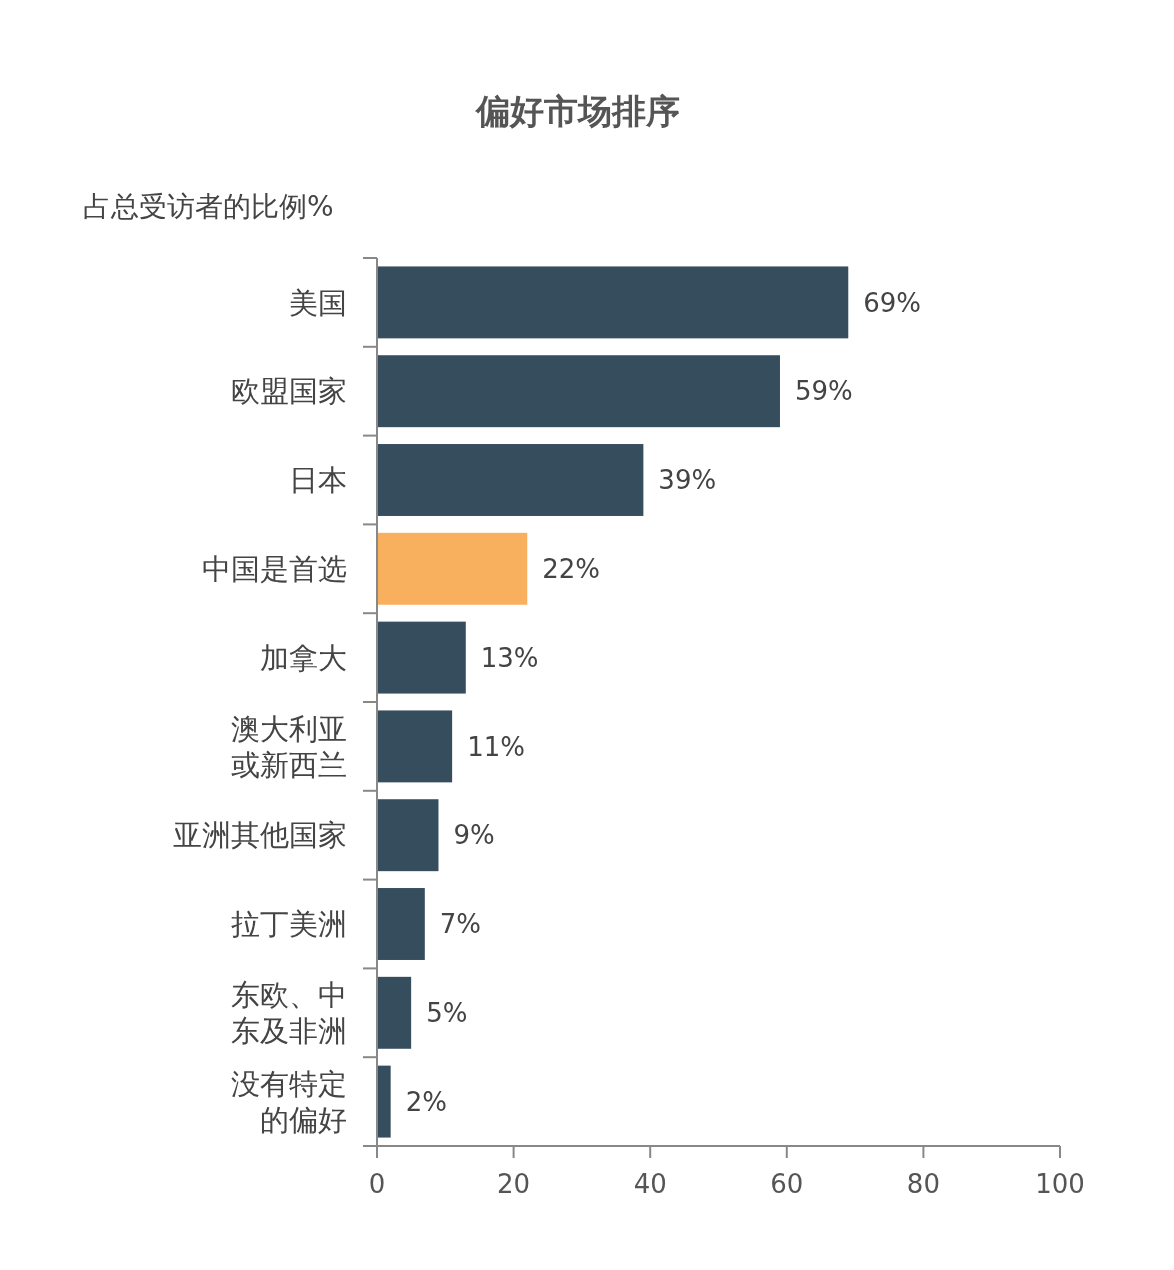 The image size is (1174, 1270). Describe the element at coordinates (426, 1101) in the screenshot. I see `data-label: 2%` at that location.